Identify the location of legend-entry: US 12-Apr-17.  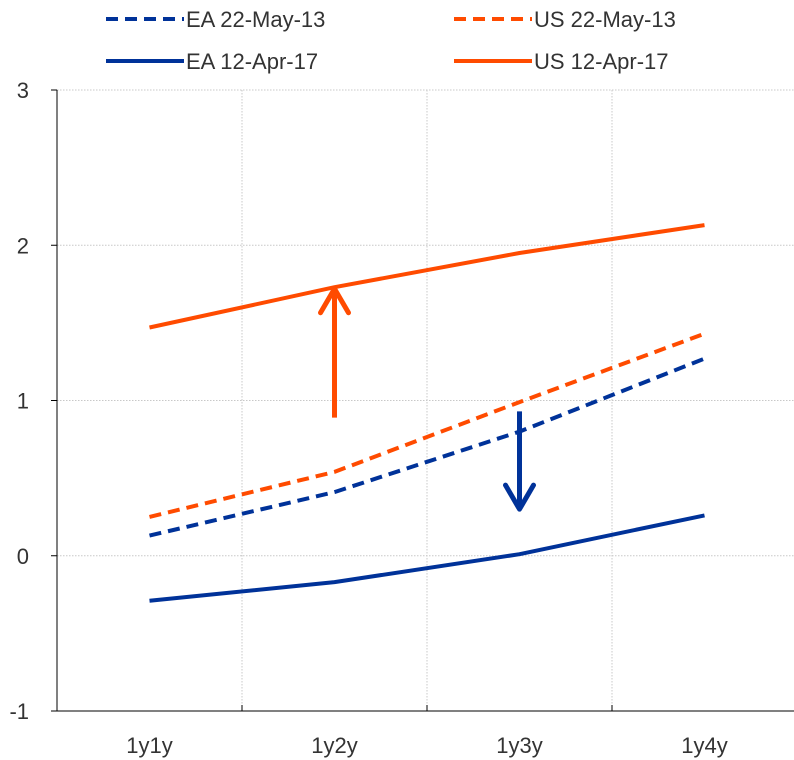
(561, 61).